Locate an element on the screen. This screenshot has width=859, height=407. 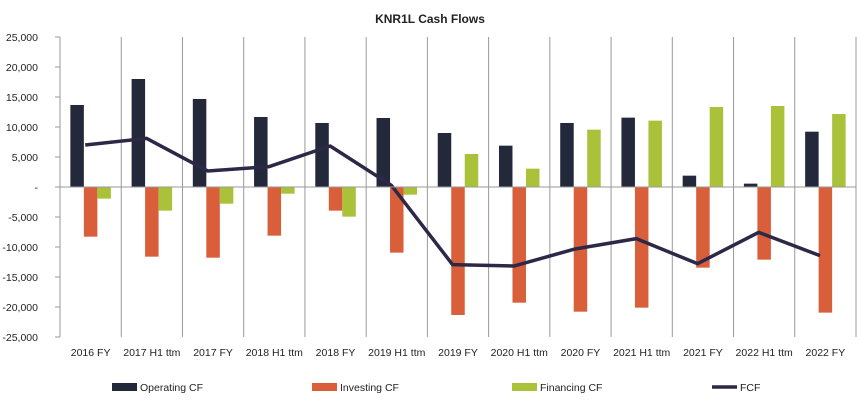
x-tick-label: 2016 FY is located at coordinates (91, 353).